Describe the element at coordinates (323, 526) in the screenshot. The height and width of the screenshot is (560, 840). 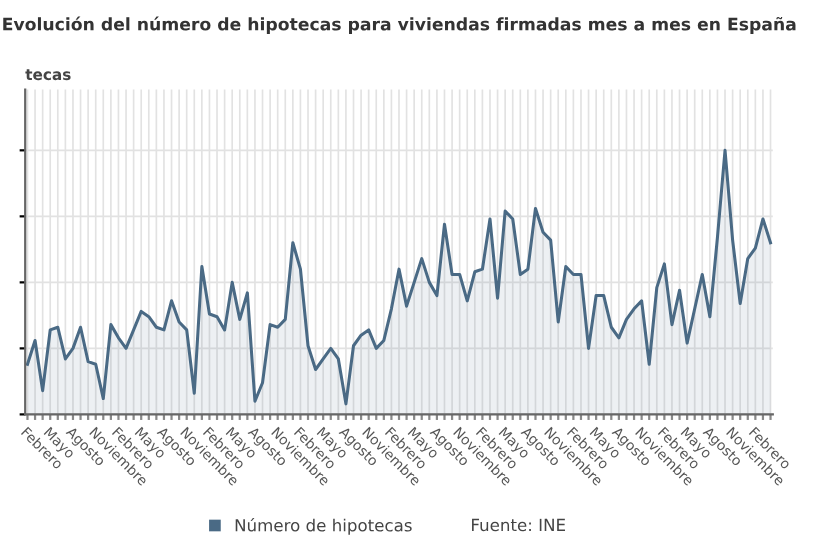
I see `legend-label: Número de hipotecas` at that location.